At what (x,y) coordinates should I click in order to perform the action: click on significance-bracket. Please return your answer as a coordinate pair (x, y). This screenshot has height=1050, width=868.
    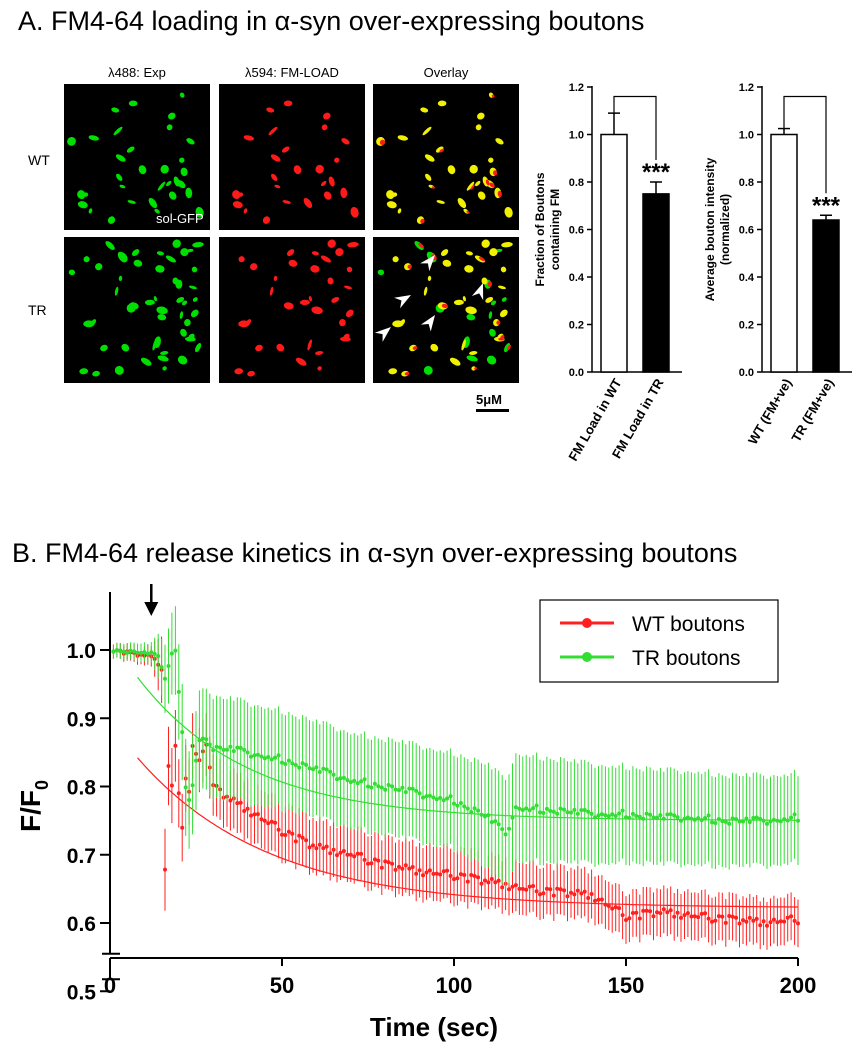
    Looking at the image, I should click on (635, 127).